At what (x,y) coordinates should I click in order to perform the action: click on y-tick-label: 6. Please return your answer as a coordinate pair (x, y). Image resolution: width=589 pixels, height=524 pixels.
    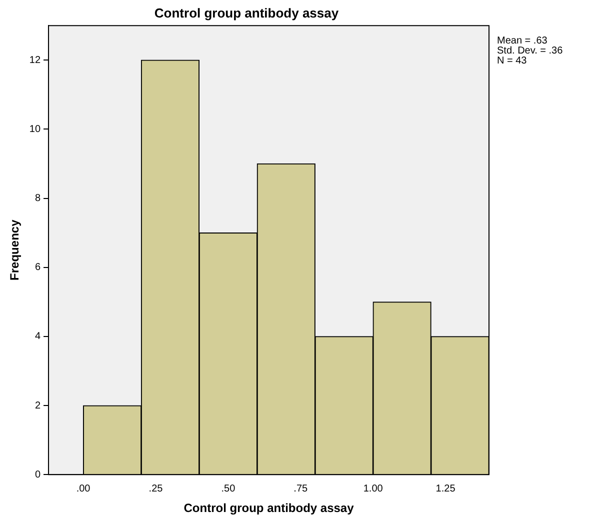
    Looking at the image, I should click on (37, 268).